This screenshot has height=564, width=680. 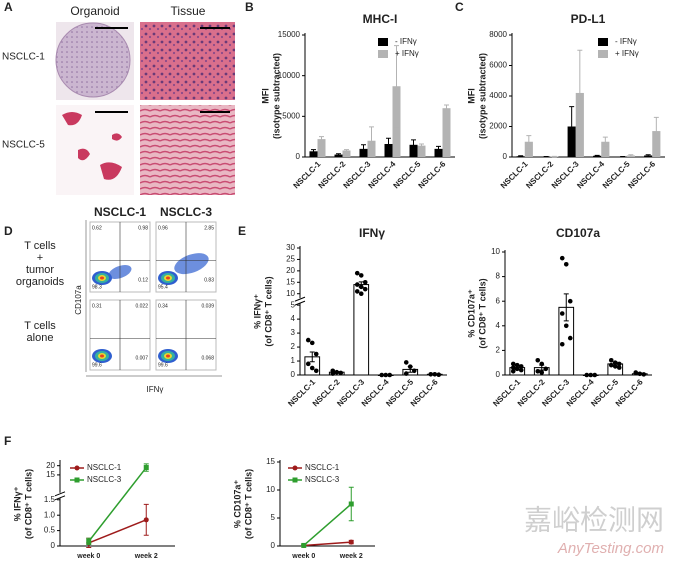 I want to click on histology-images, so click(x=145, y=108).